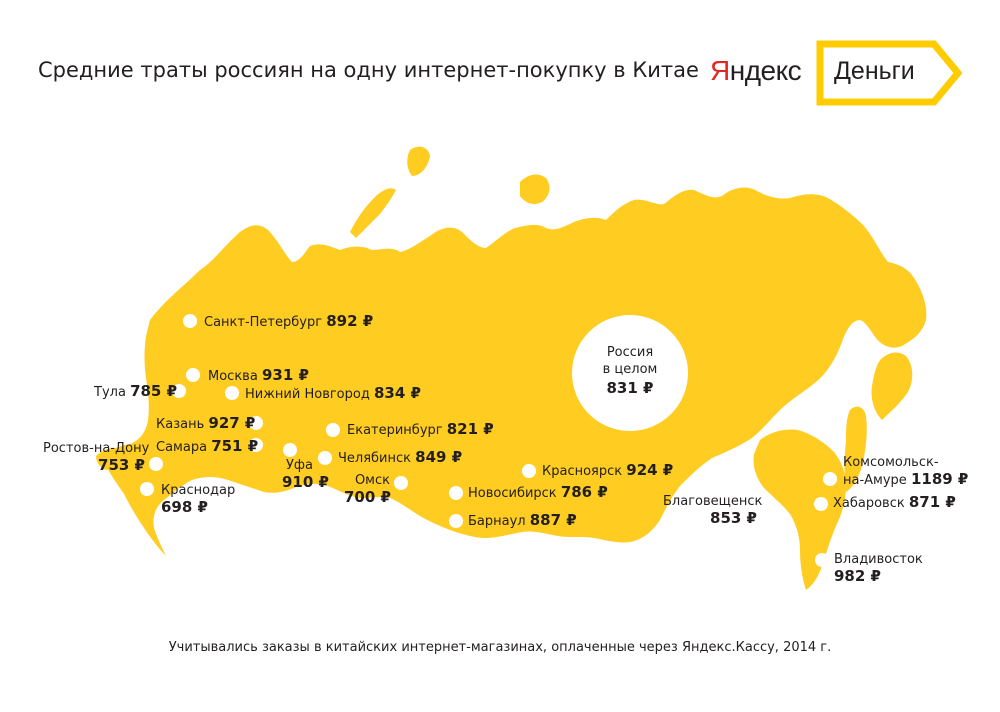  Describe the element at coordinates (650, 470) in the screenshot. I see `city-value: 924 ₽` at that location.